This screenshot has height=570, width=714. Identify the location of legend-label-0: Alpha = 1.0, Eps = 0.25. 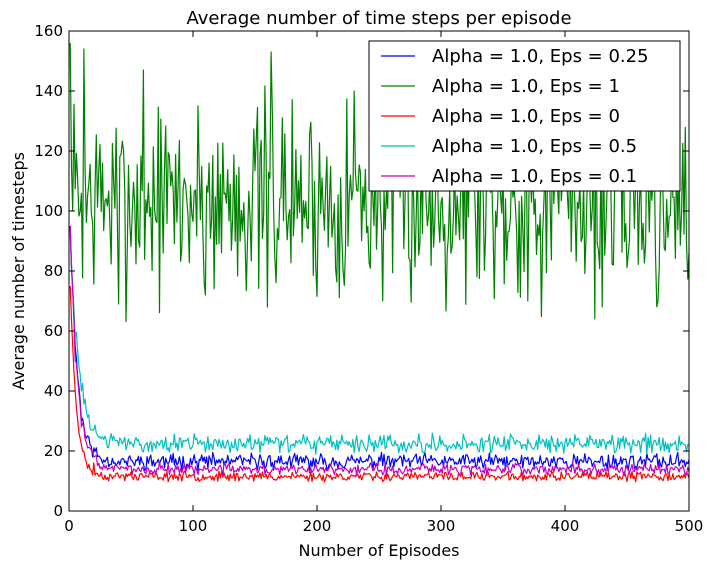
(540, 56).